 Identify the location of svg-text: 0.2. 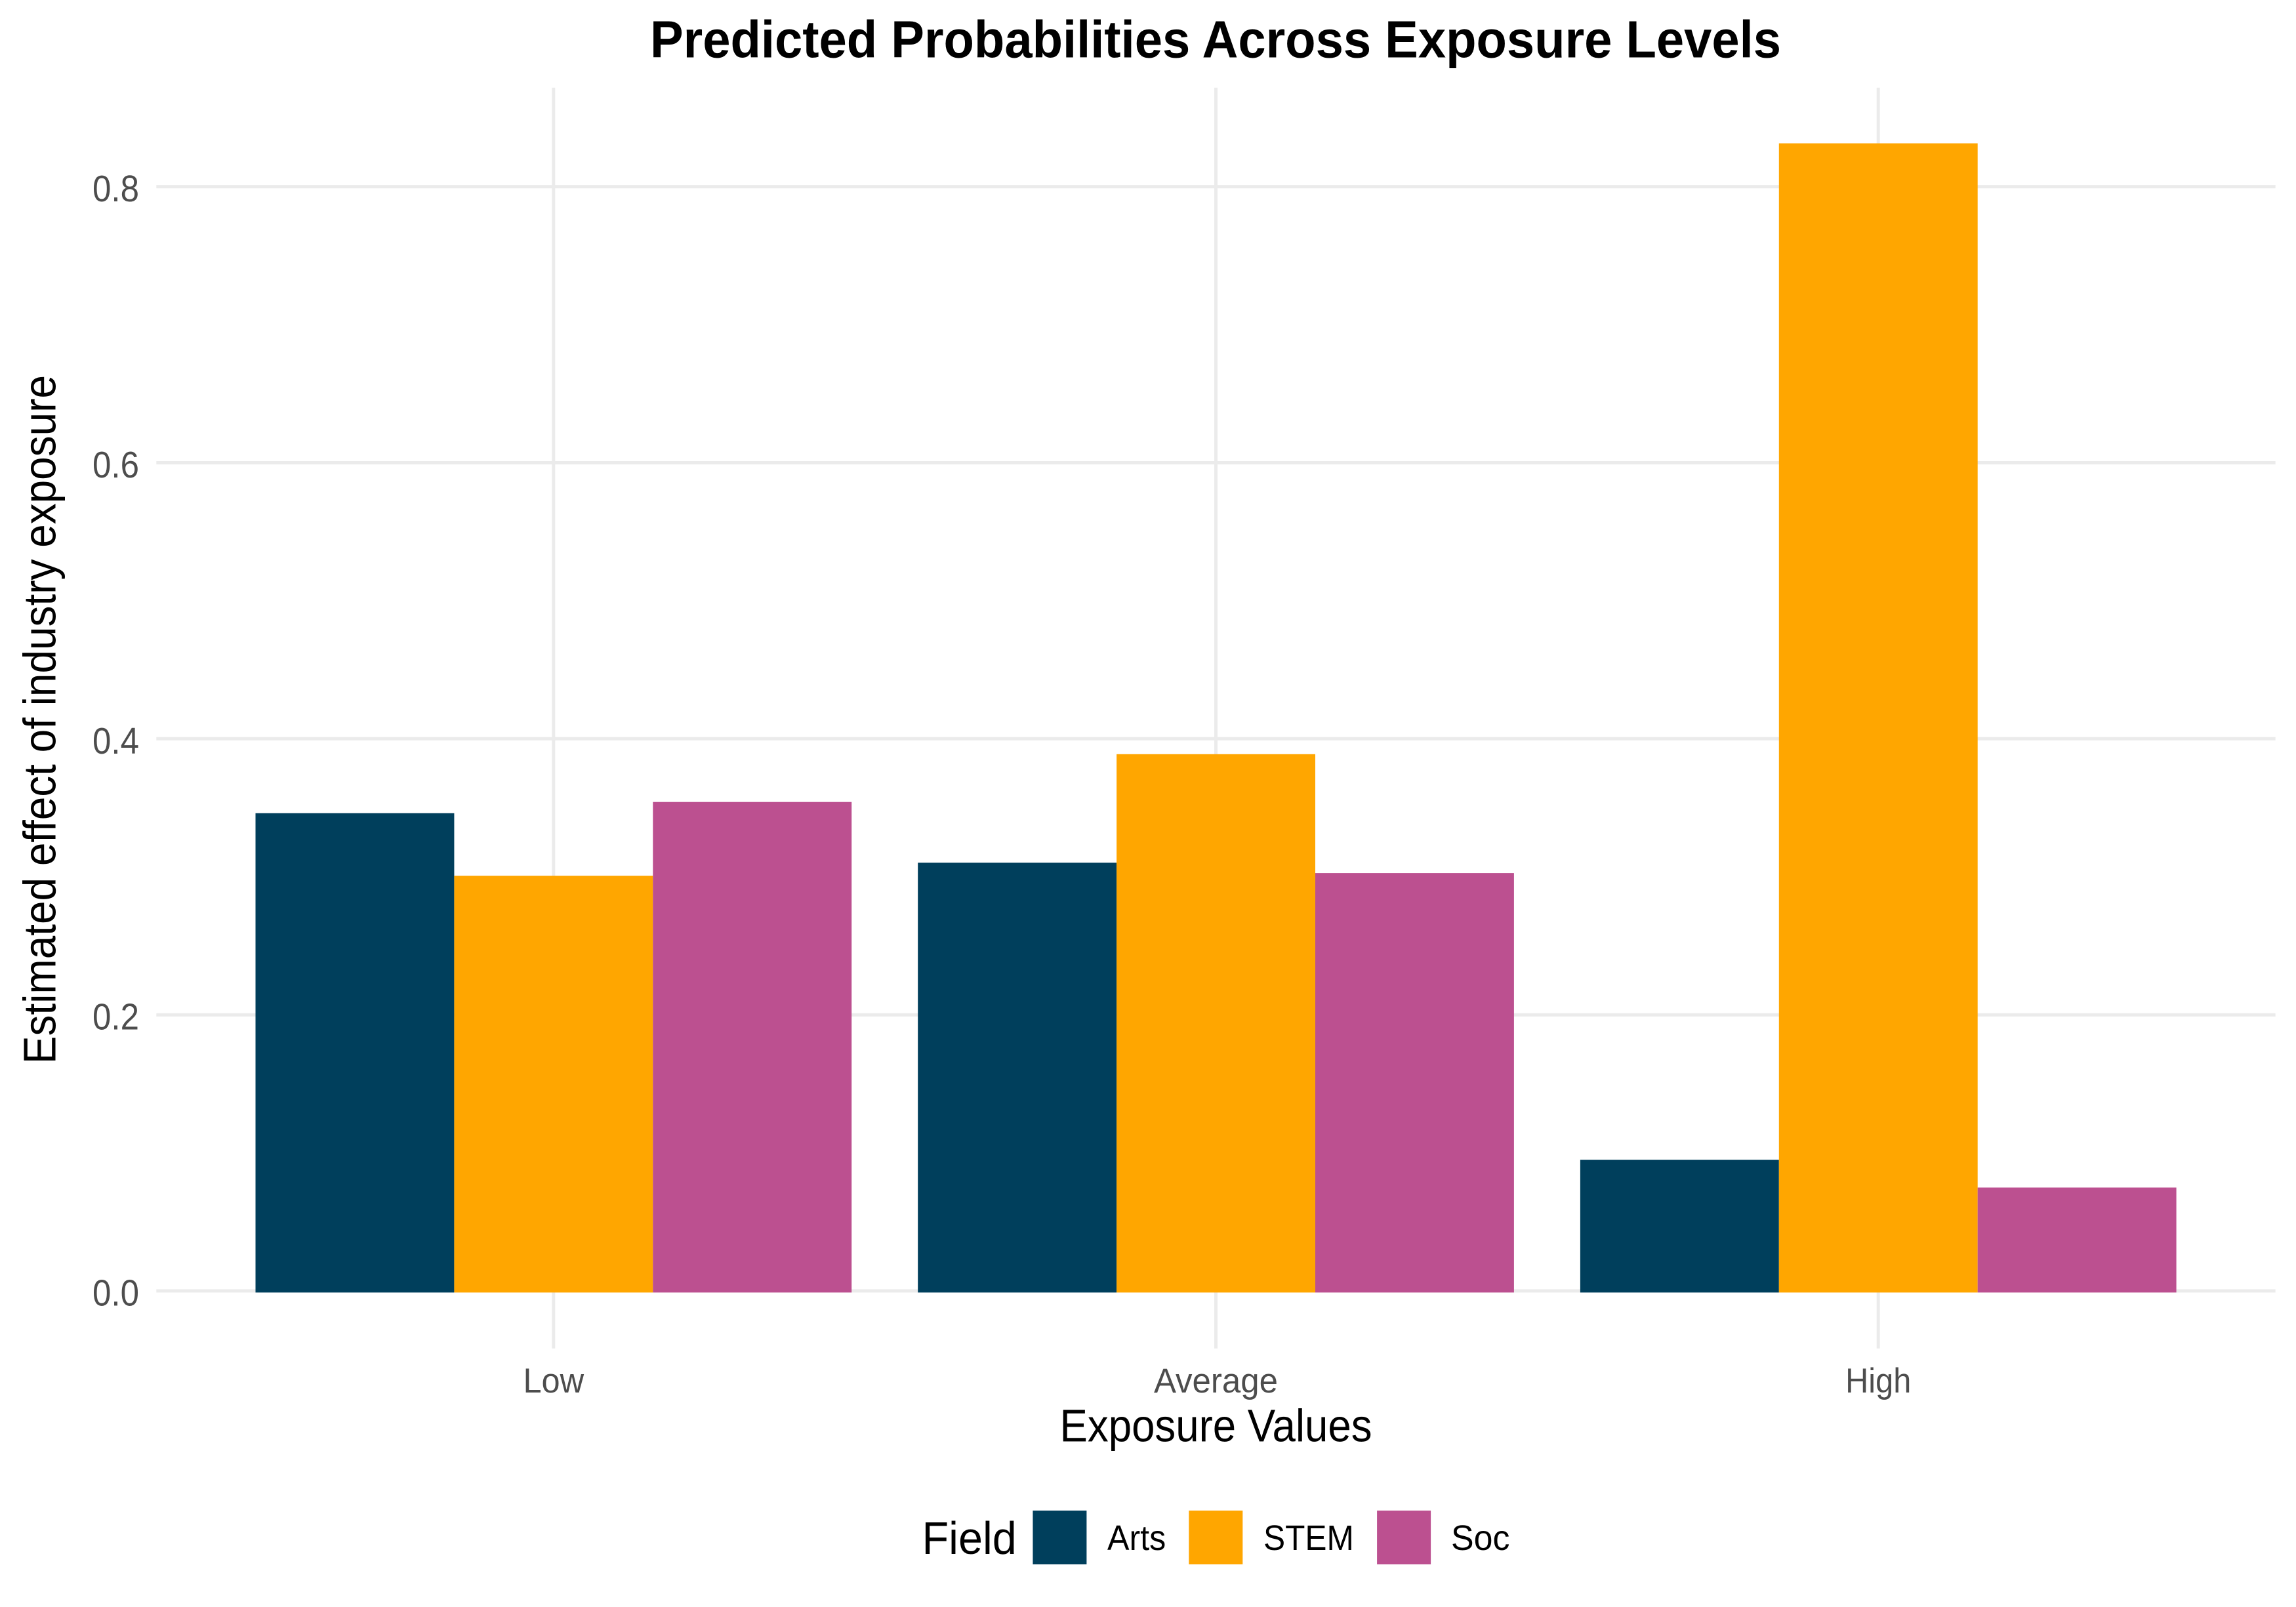
(115, 1017).